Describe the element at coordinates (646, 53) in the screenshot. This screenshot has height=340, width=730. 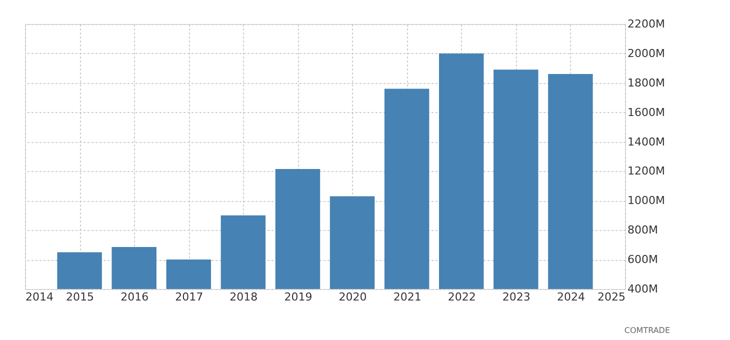
I see `y-tick-label: 2000M` at that location.